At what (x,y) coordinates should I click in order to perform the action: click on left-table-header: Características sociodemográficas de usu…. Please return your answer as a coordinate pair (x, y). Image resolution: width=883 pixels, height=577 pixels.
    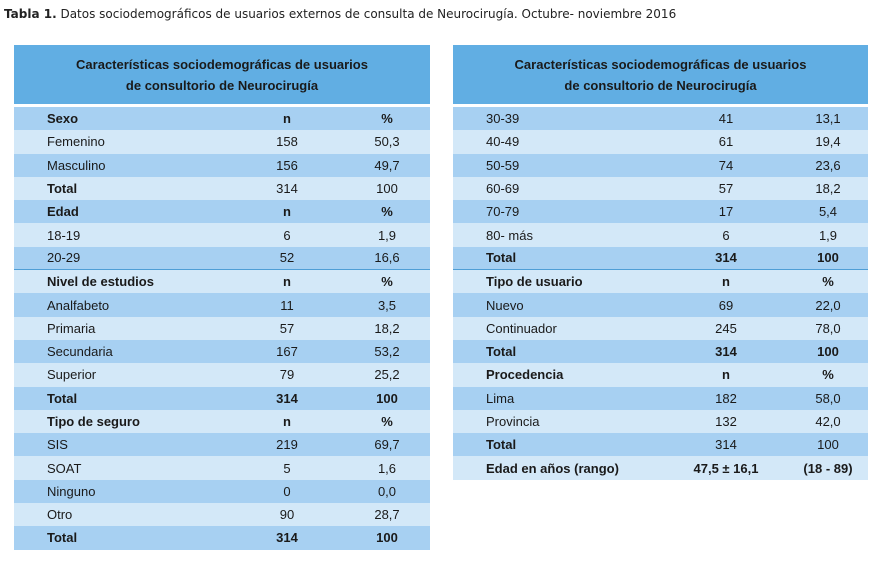
    Looking at the image, I should click on (222, 74).